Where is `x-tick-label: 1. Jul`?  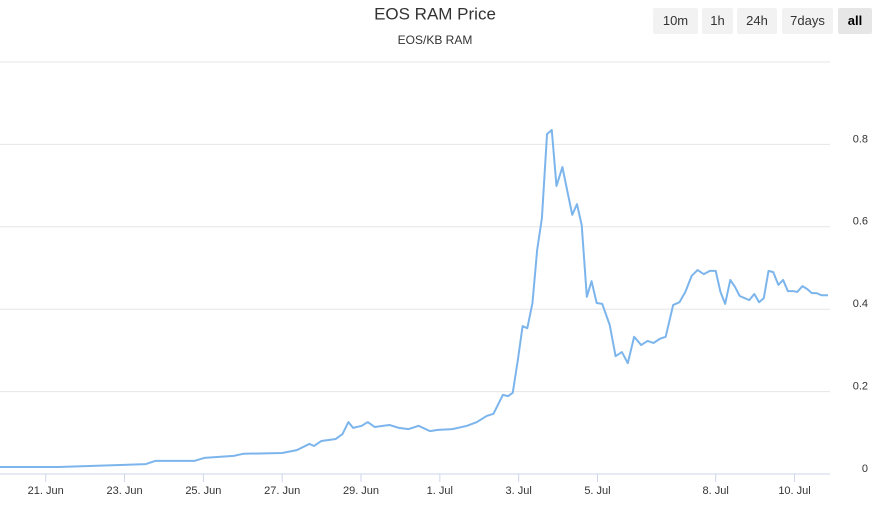
x-tick-label: 1. Jul is located at coordinates (440, 491).